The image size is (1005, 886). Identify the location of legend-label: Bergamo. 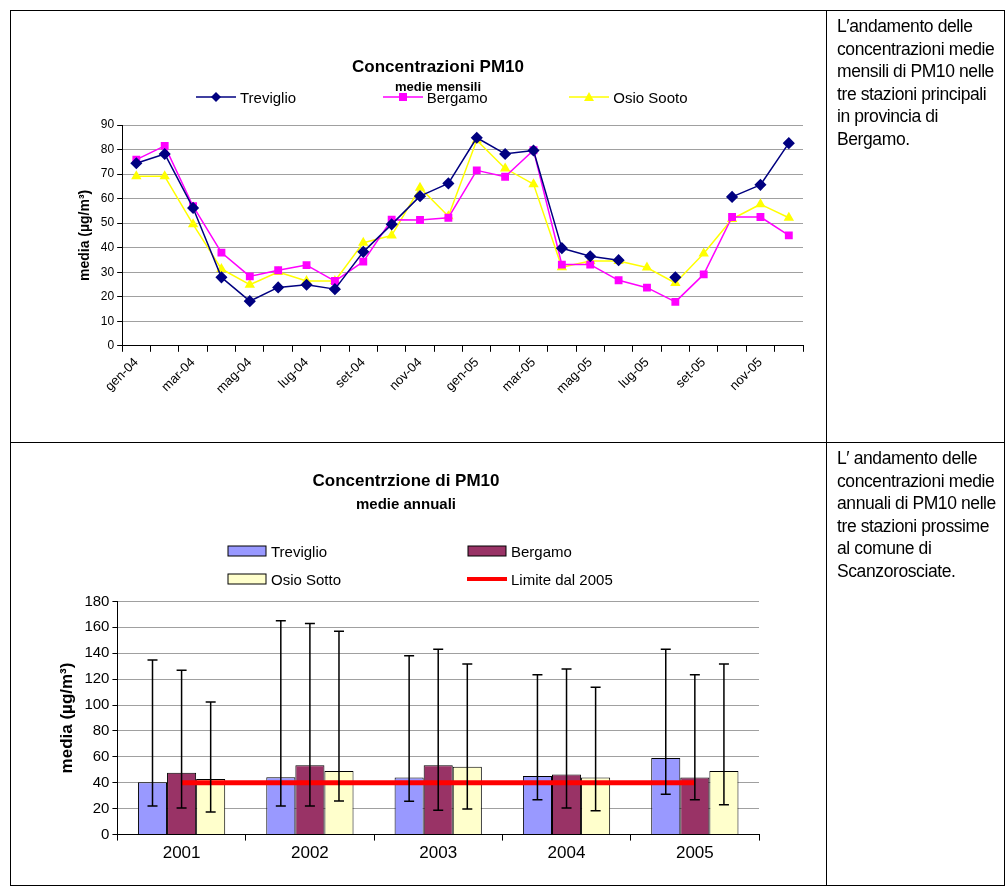
(541, 551).